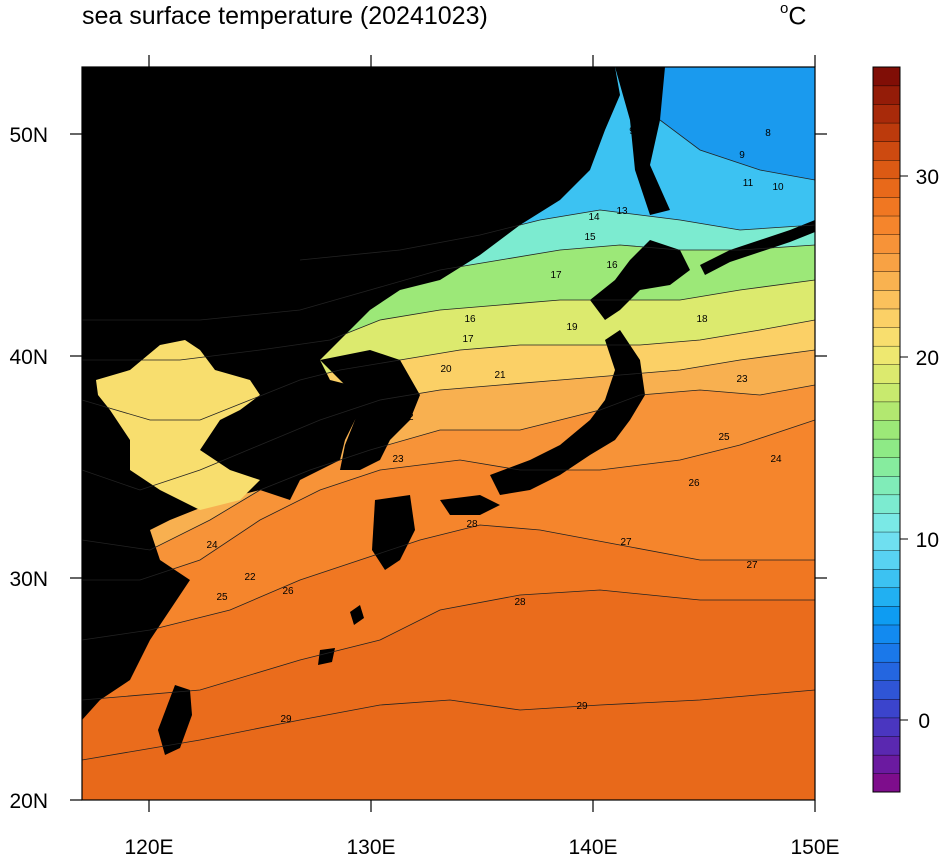 The image size is (941, 858). What do you see at coordinates (814, 847) in the screenshot?
I see `xtick-label-150: 150E` at bounding box center [814, 847].